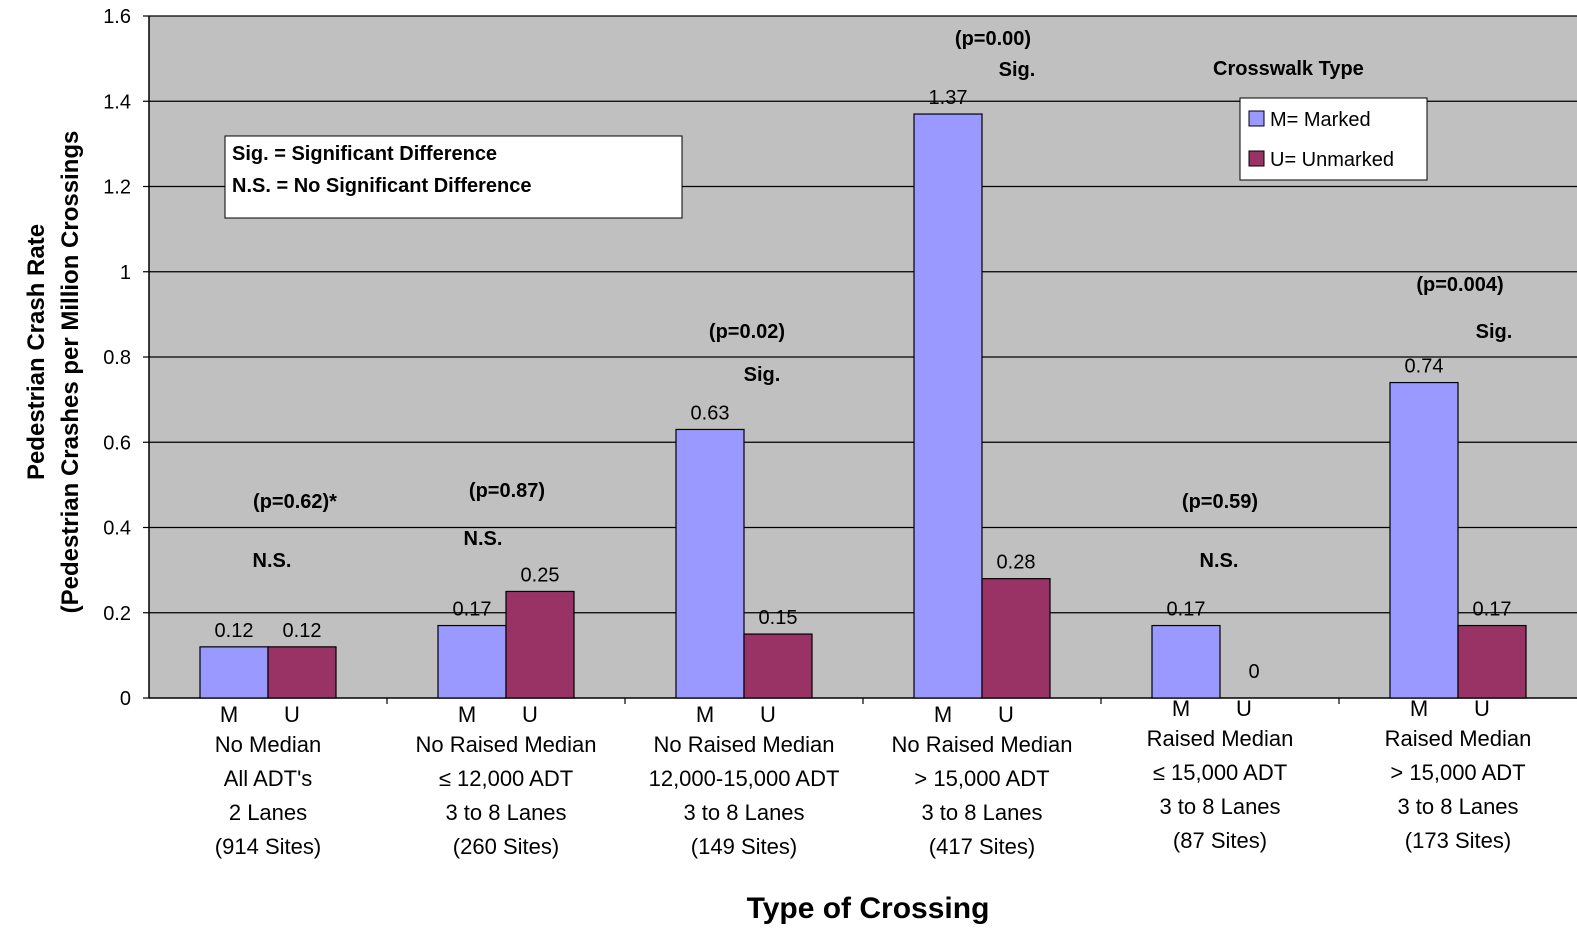 The height and width of the screenshot is (932, 1577). Describe the element at coordinates (1016, 563) in the screenshot. I see `data-label: 0.28` at that location.